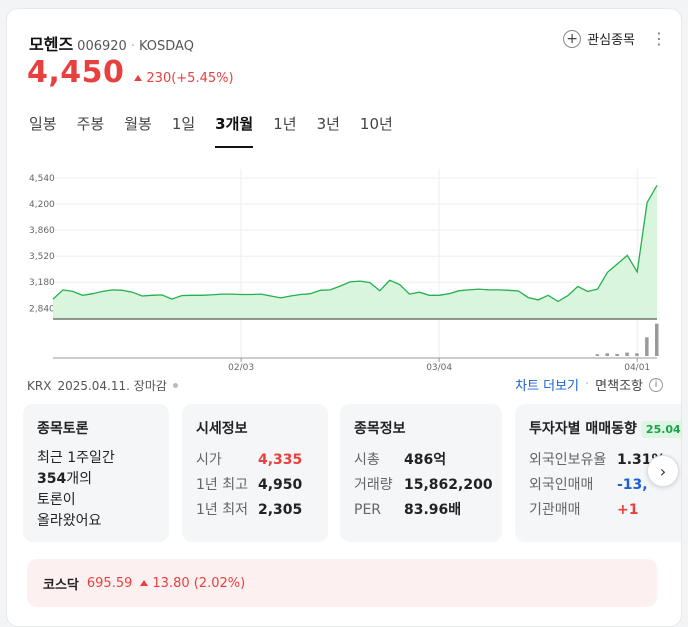 This screenshot has width=688, height=627. Describe the element at coordinates (76, 72) in the screenshot. I see `current-price: 4,450` at that location.